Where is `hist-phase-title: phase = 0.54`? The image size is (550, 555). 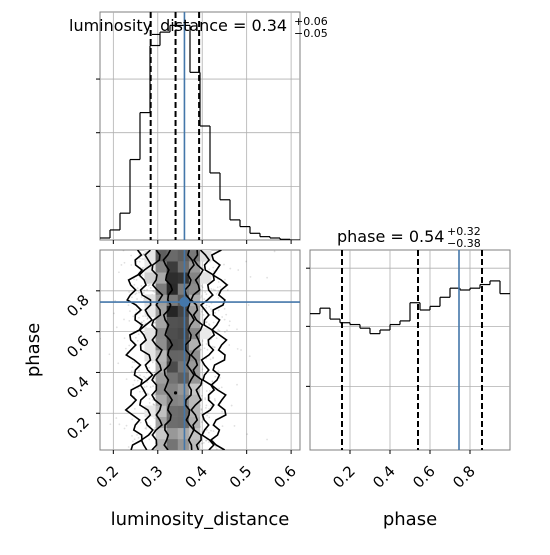 hist-phase-title: phase = 0.54 is located at coordinates (390, 236).